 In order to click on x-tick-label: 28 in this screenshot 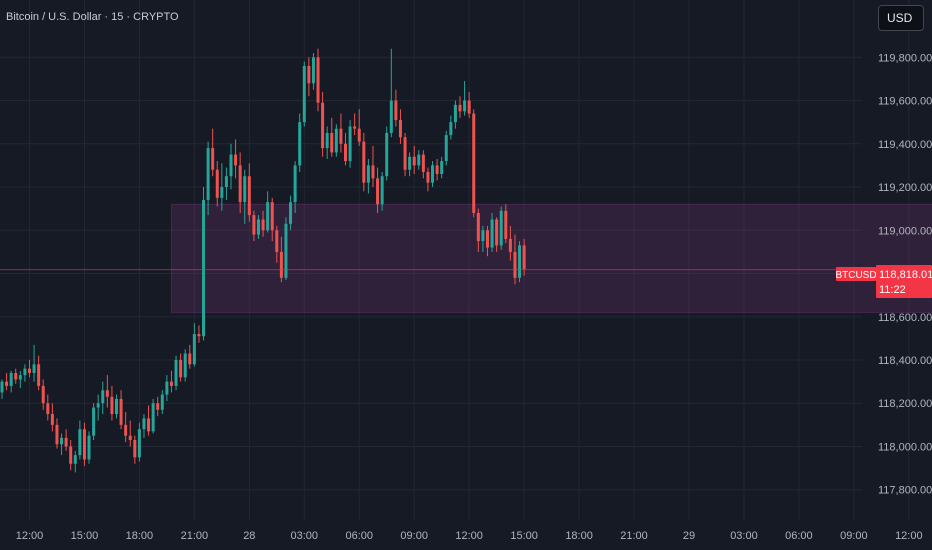, I will do `click(249, 536)`.